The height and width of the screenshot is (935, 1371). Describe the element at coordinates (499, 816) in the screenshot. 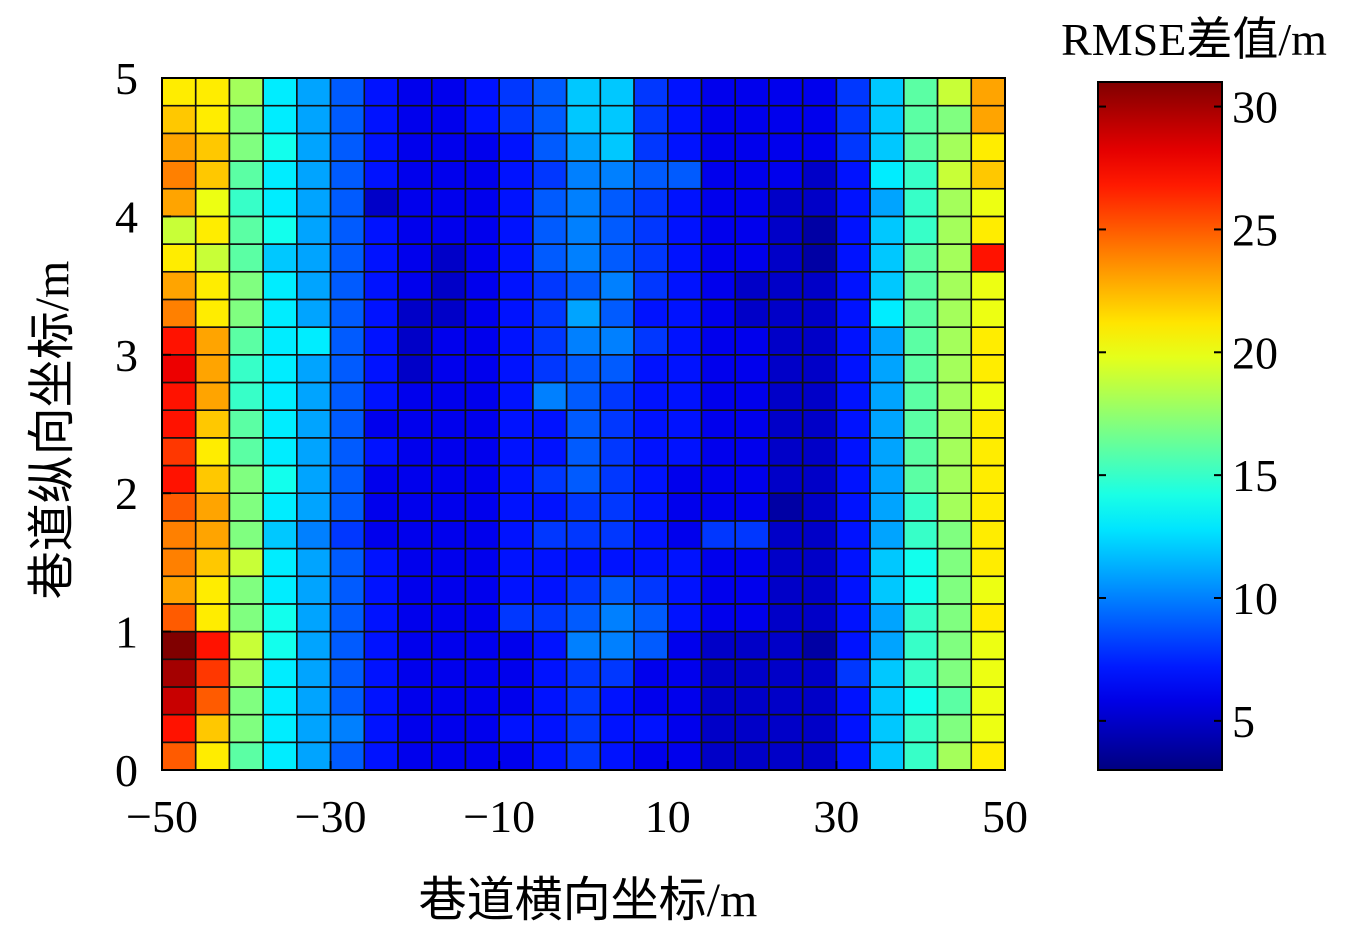

I see `x-tick-label: −10` at that location.